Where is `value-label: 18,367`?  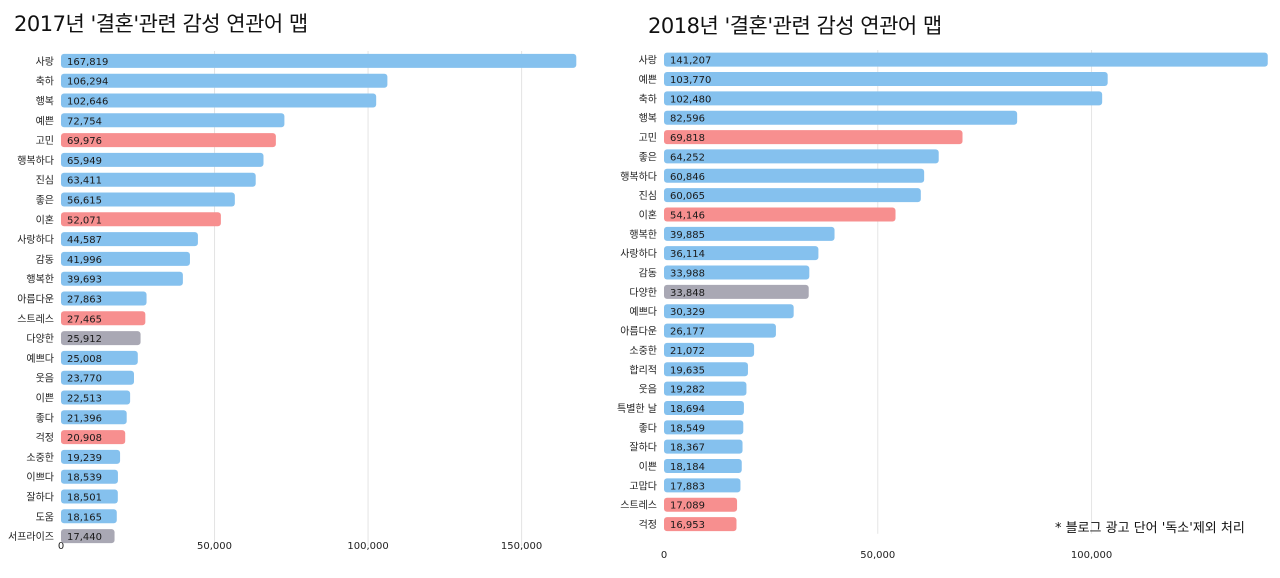 value-label: 18,367 is located at coordinates (687, 448).